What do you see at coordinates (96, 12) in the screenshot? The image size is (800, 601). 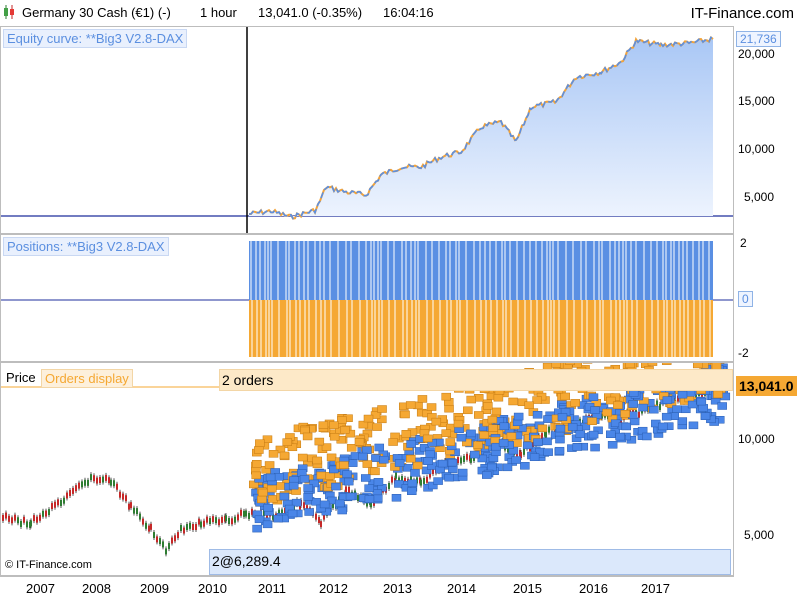 I see `instrument-name: Germany 30 Cash (€1) (-)` at bounding box center [96, 12].